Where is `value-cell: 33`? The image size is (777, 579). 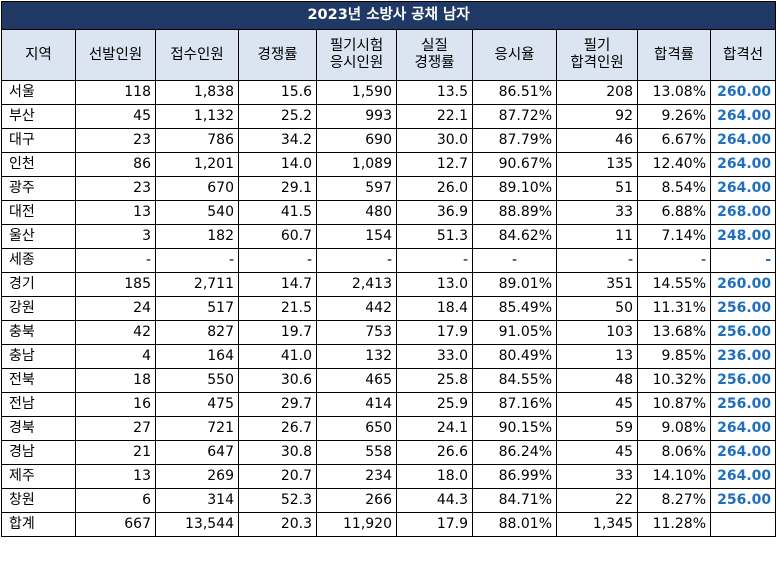
value-cell: 33 is located at coordinates (597, 212).